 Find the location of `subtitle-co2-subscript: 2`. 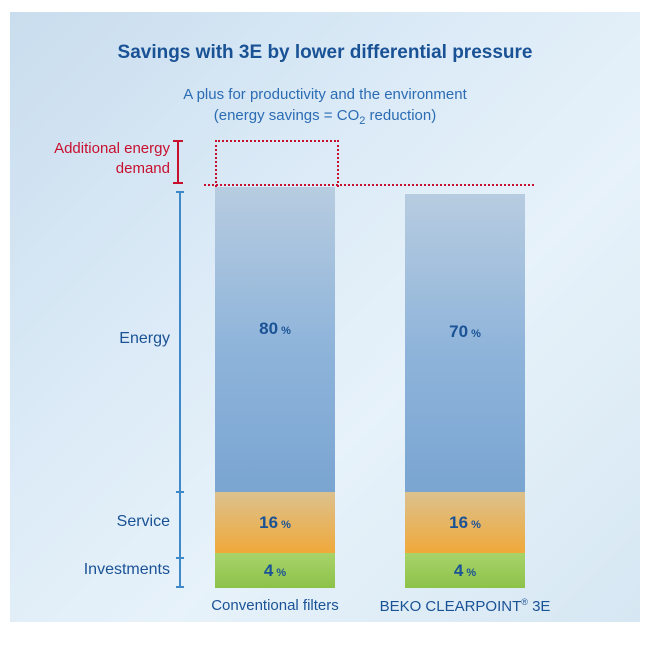

subtitle-co2-subscript: 2 is located at coordinates (362, 121).